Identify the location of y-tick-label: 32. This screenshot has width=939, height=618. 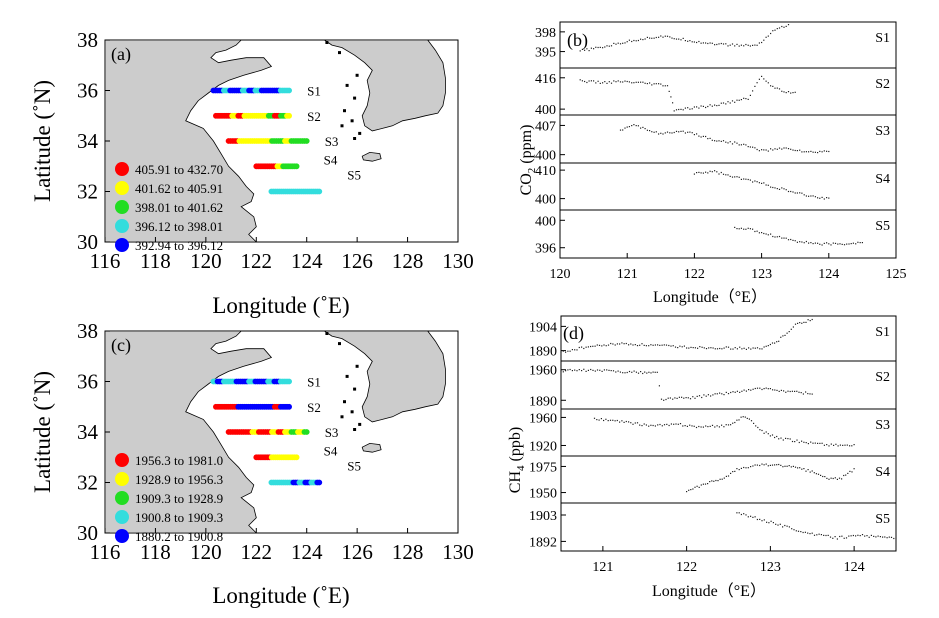
(87, 192).